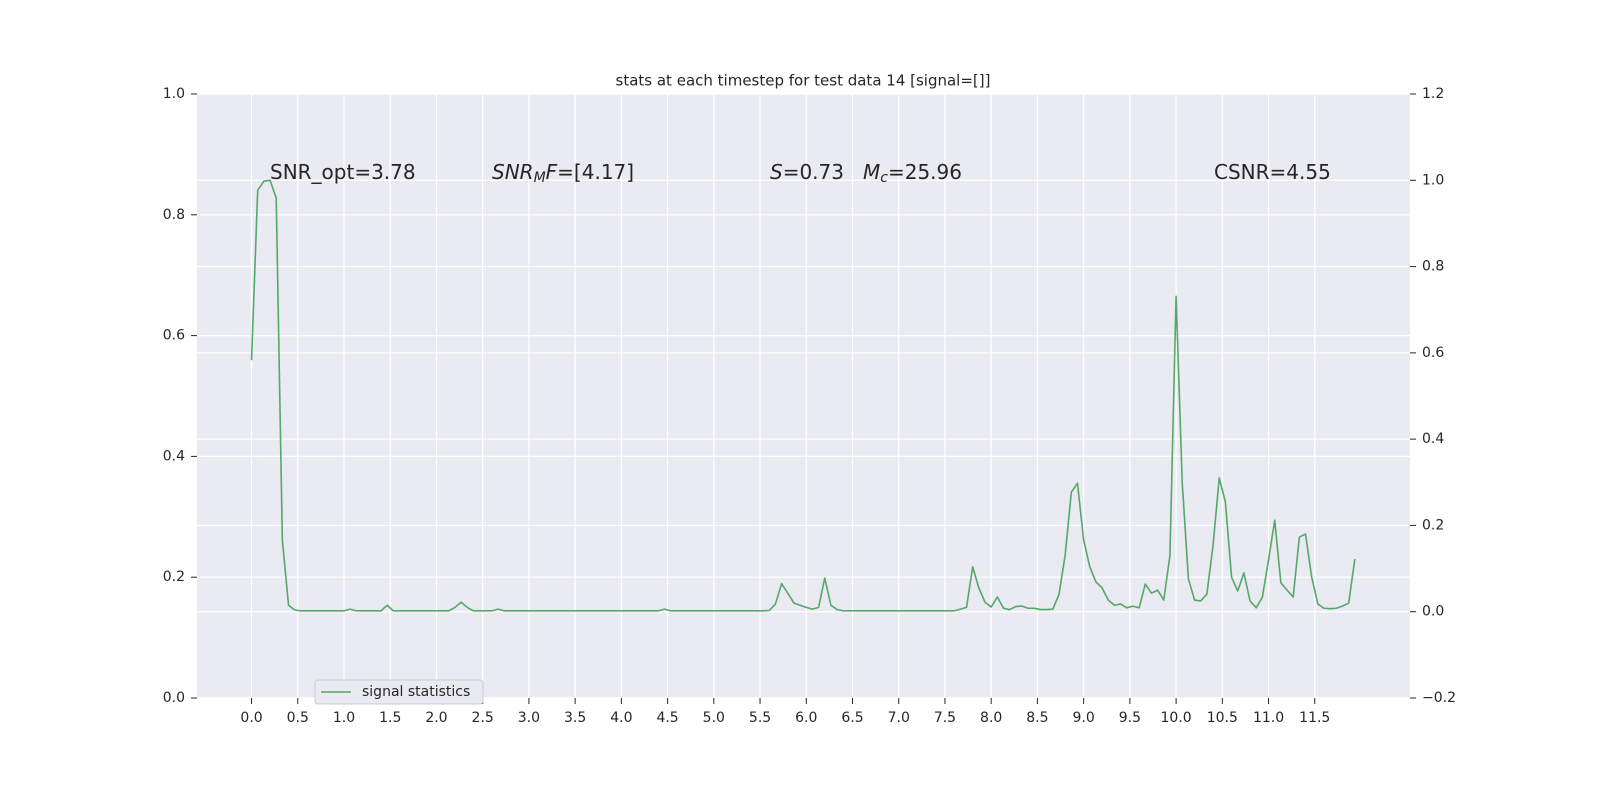 The image size is (1600, 800). I want to click on annotation-part: c, so click(884, 178).